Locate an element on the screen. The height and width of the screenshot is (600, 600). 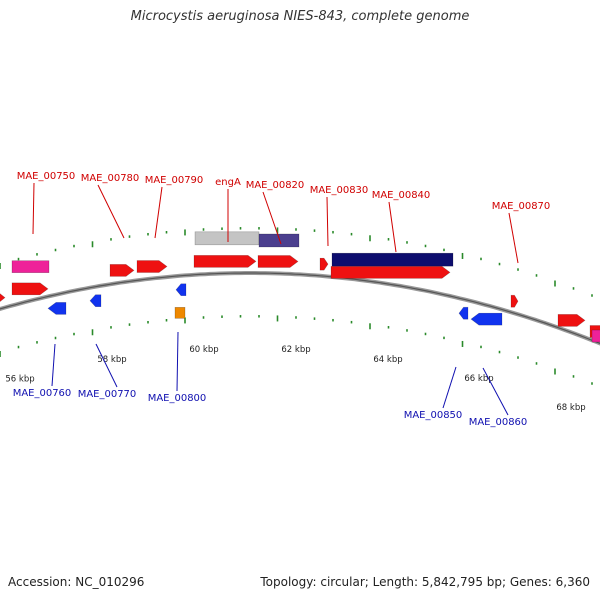
gene-label-reverse: MAE_00850 is located at coordinates (433, 415).